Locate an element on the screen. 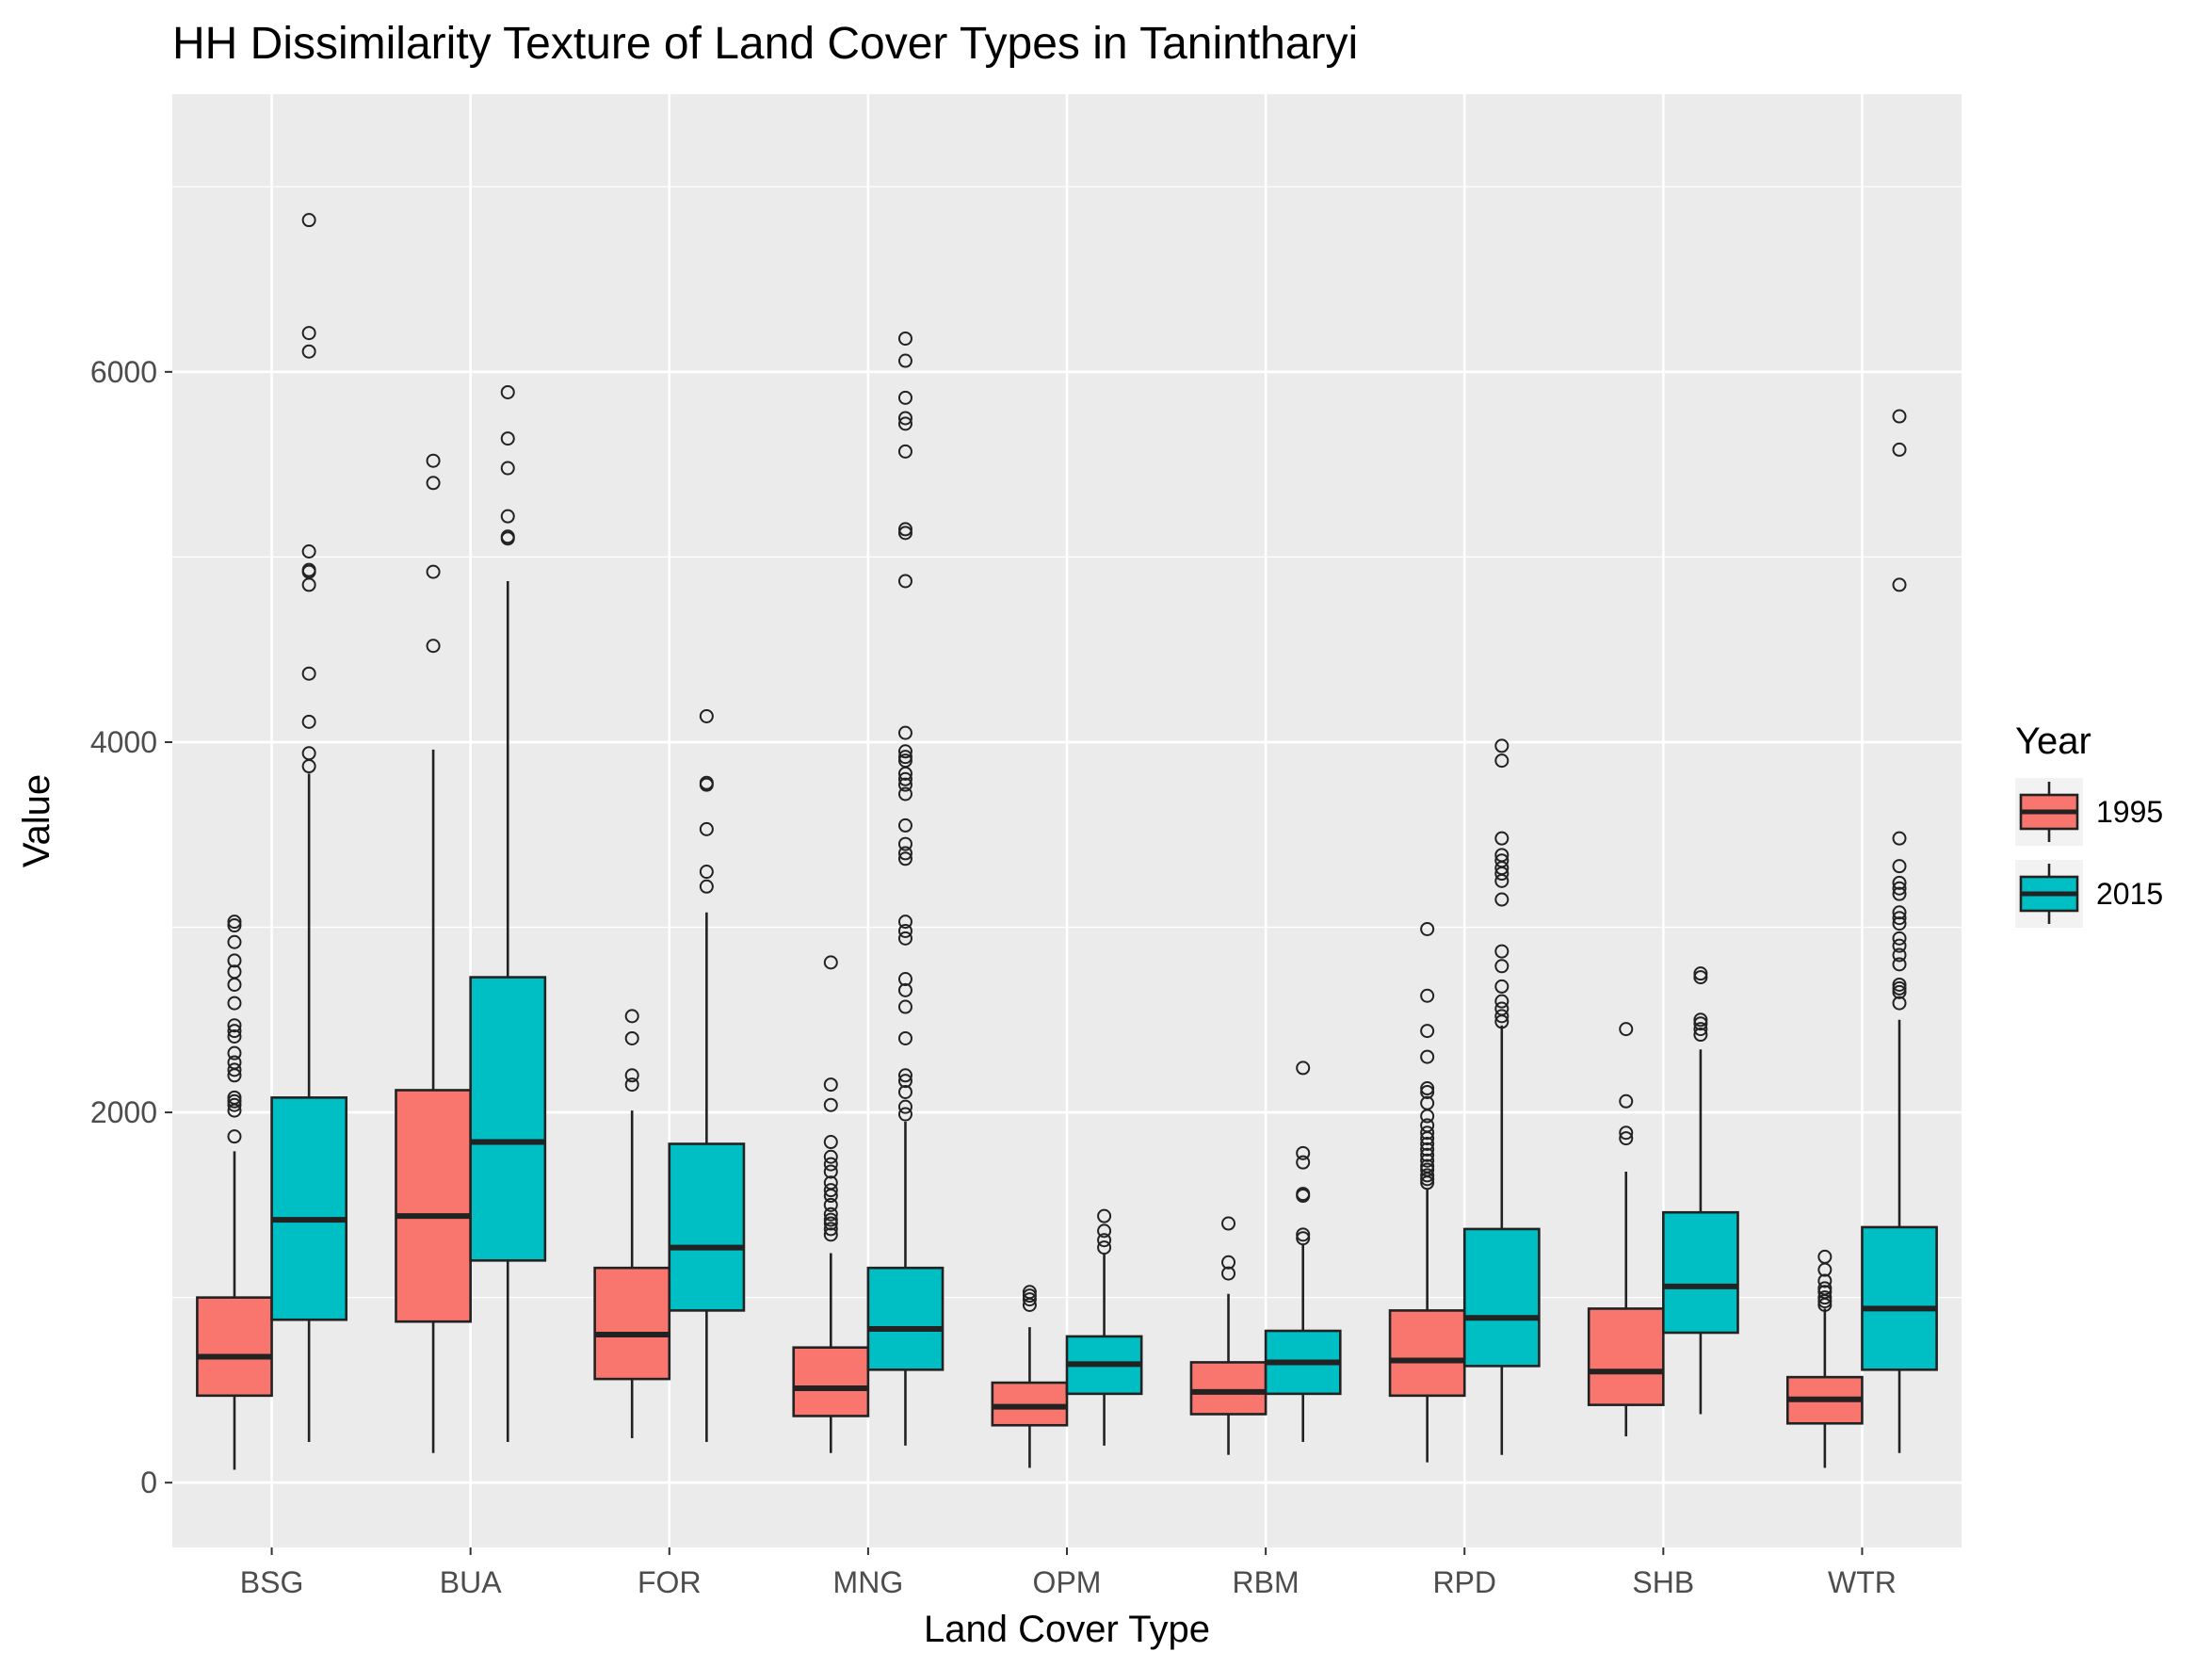 Image resolution: width=2212 pixels, height=1668 pixels. legend-label: 1995 is located at coordinates (2129, 812).